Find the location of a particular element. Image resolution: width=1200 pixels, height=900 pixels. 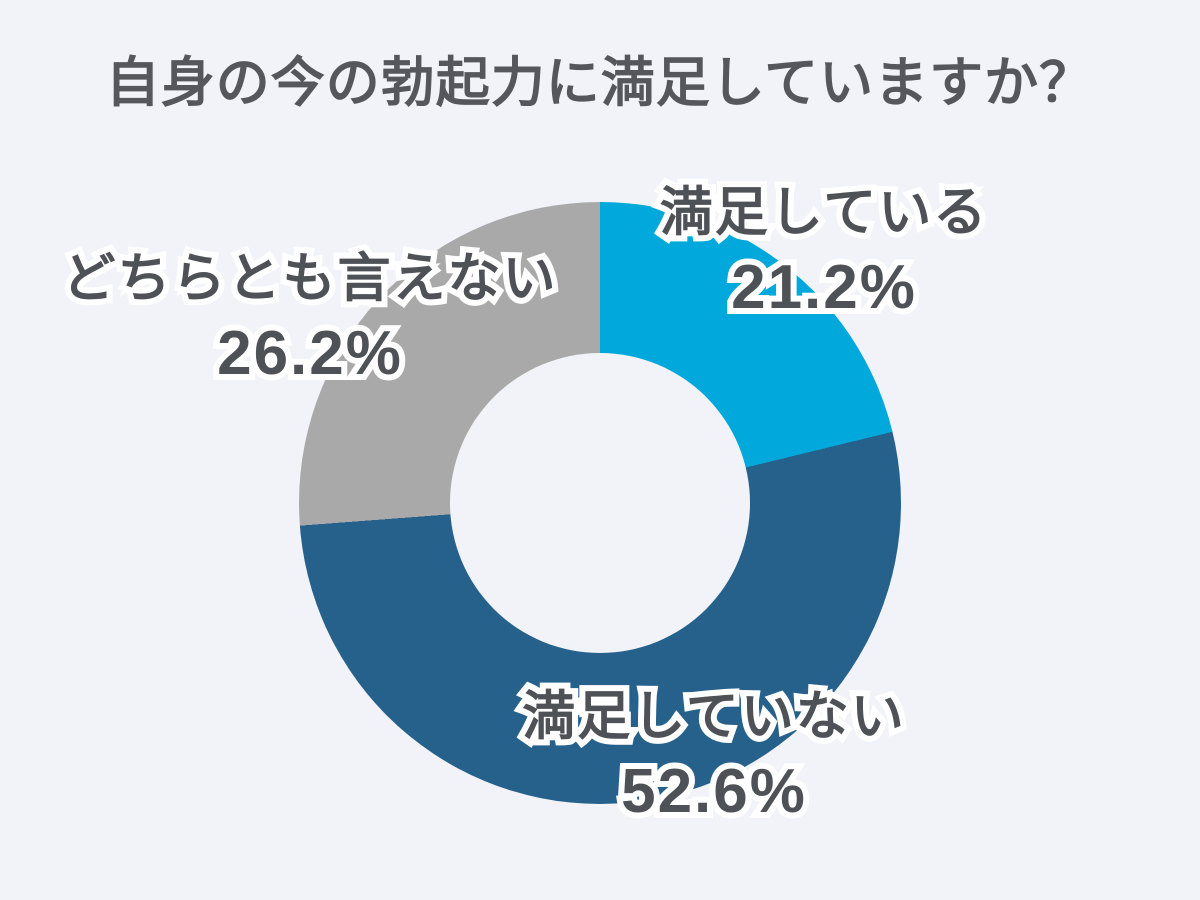

slice-label-satisfied-value: 21.2% 21.2% is located at coordinates (823, 288).